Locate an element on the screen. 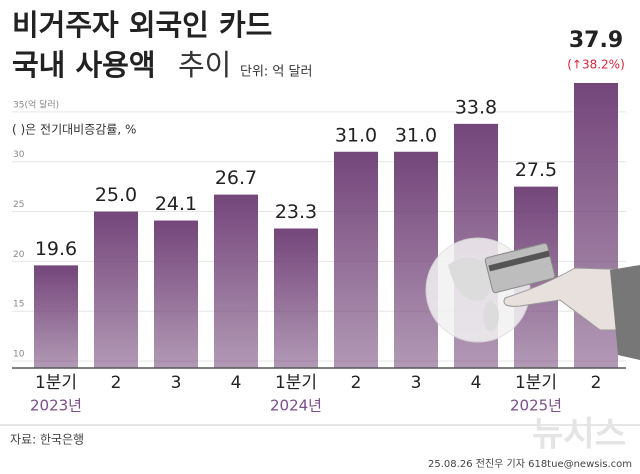  illustration is located at coordinates (532, 298).